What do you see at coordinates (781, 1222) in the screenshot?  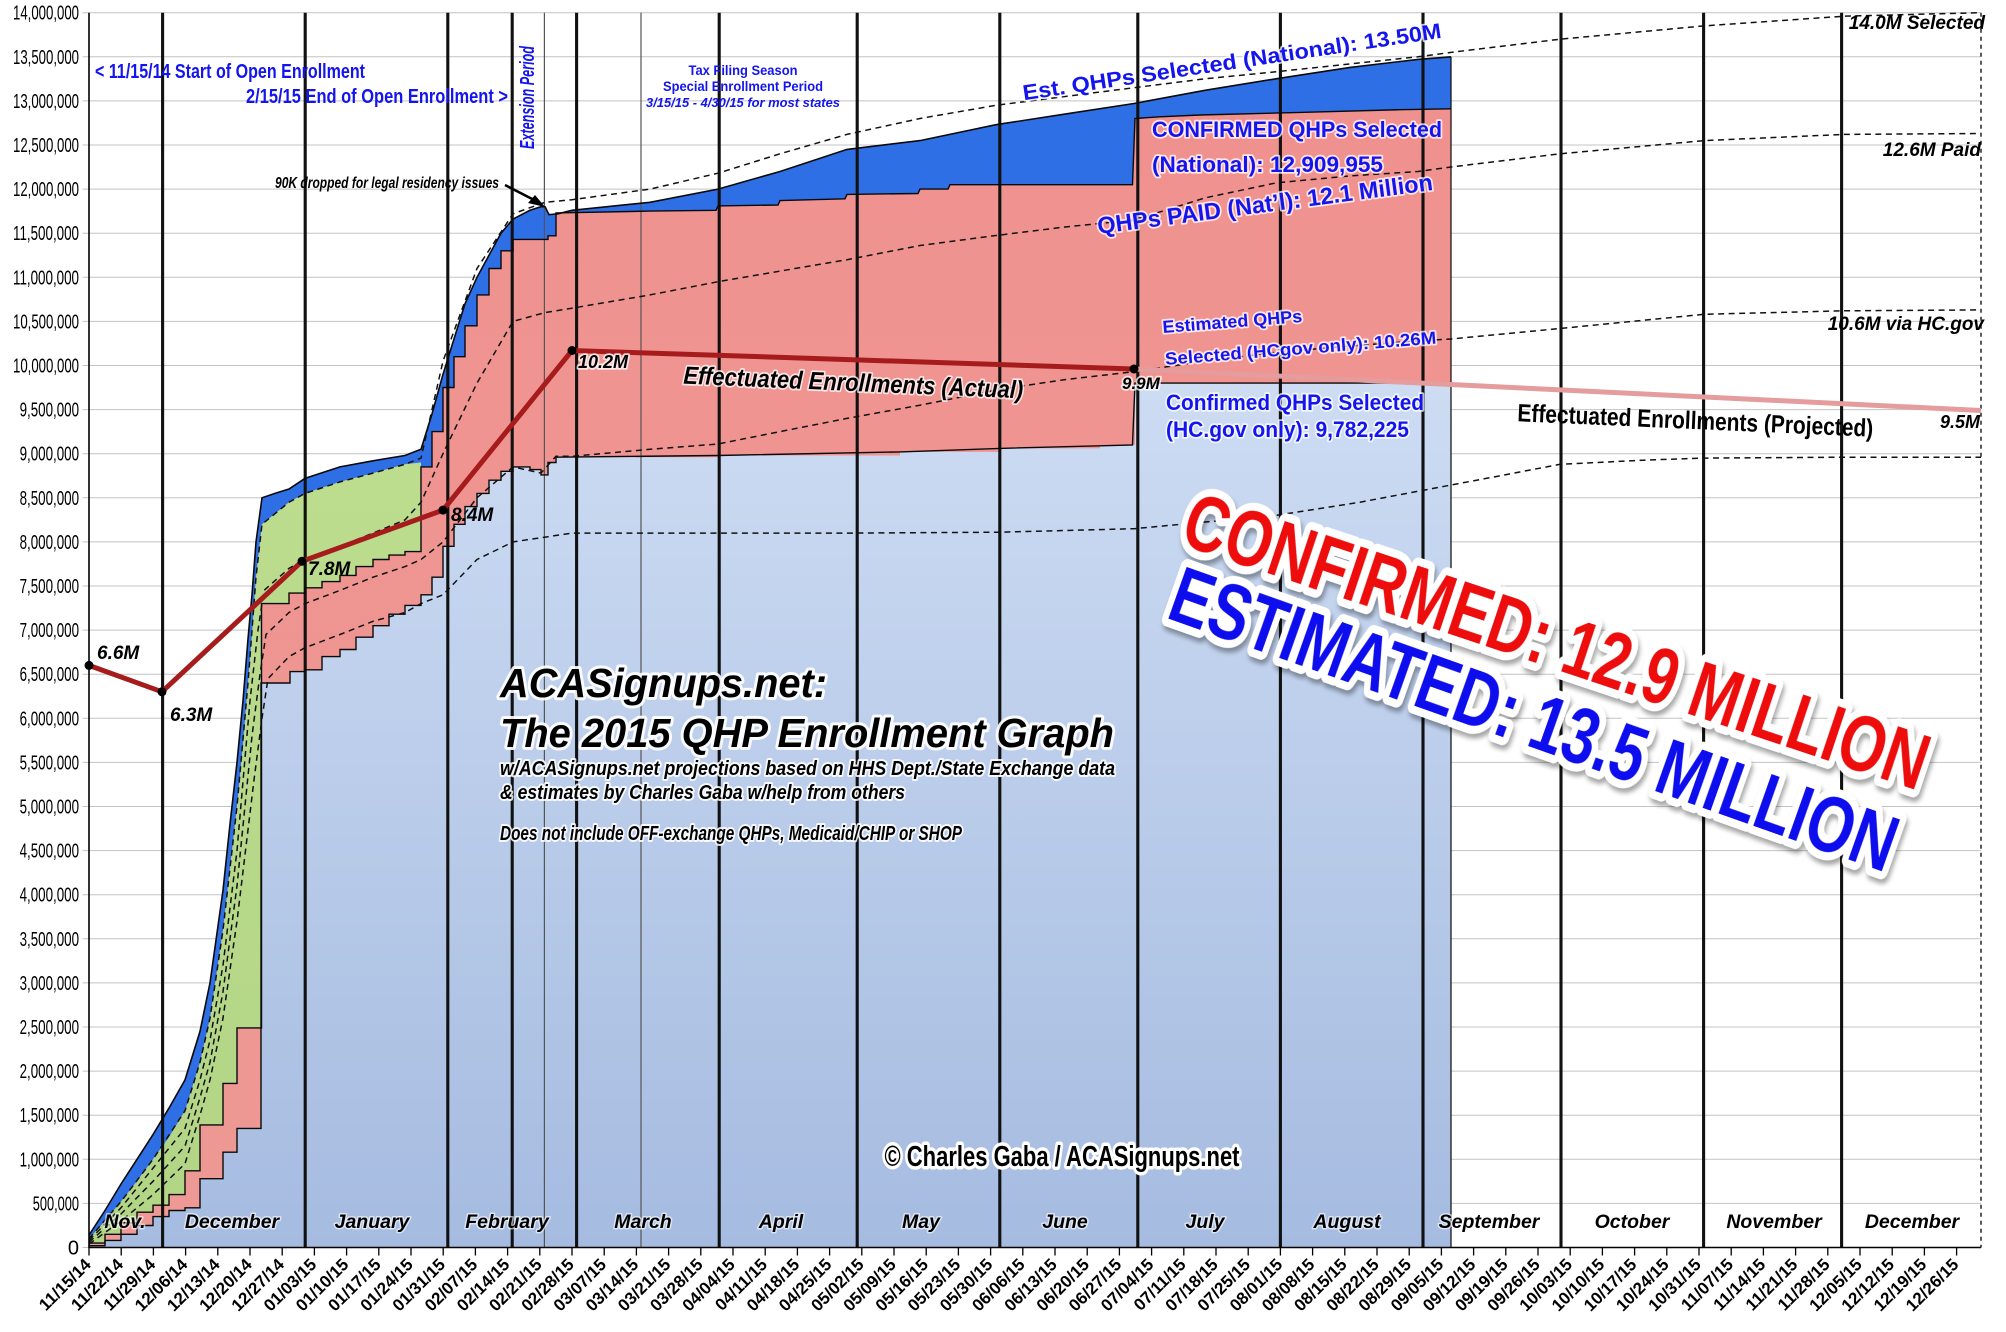 I see `svg-text: April` at bounding box center [781, 1222].